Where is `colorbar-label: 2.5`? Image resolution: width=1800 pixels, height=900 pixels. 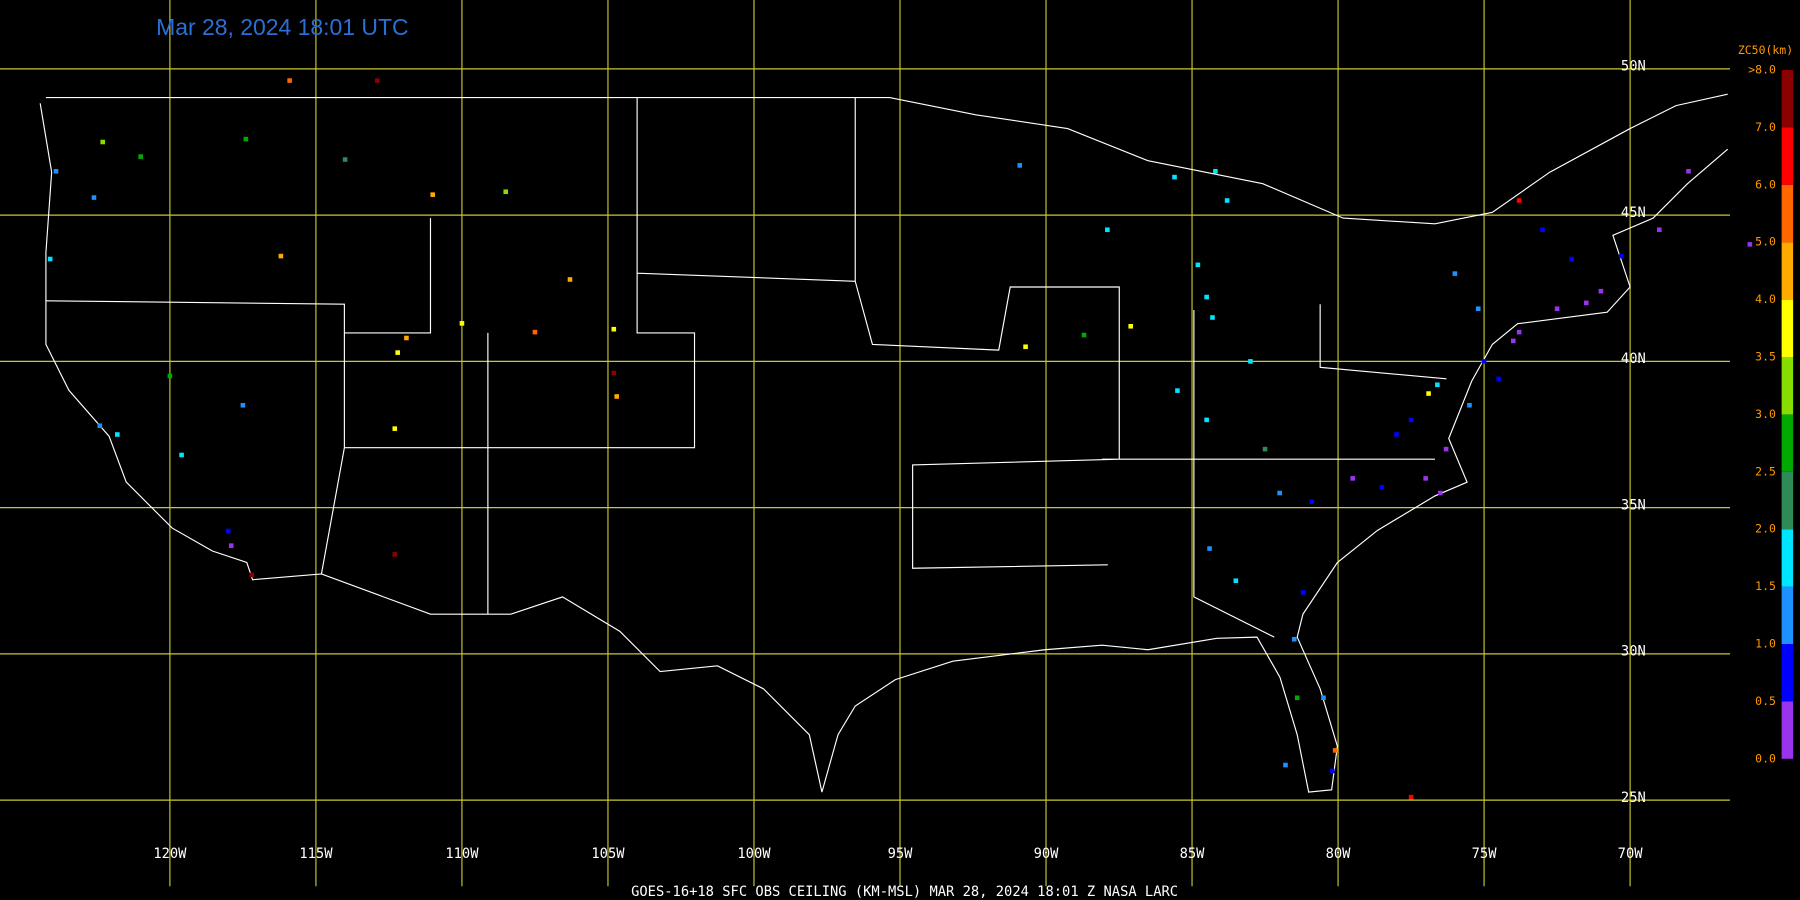 colorbar-label: 2.5 is located at coordinates (1765, 471).